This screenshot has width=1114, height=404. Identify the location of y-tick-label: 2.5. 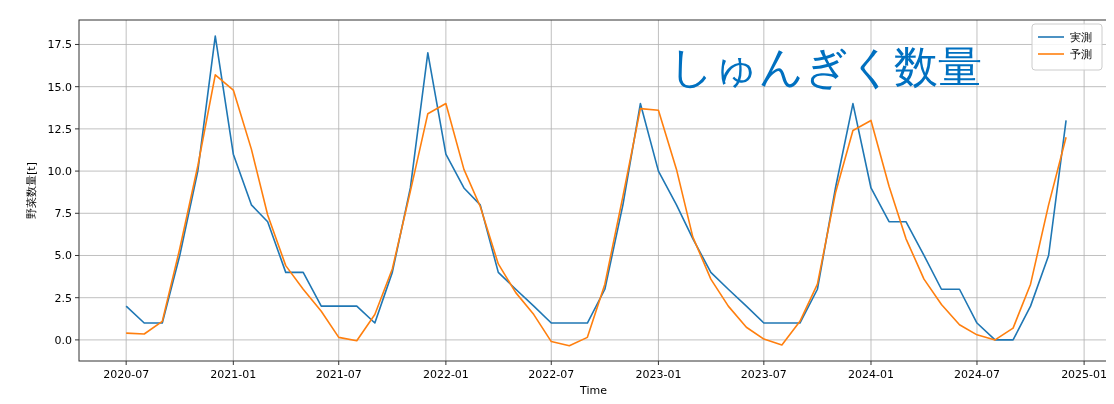
(63, 298).